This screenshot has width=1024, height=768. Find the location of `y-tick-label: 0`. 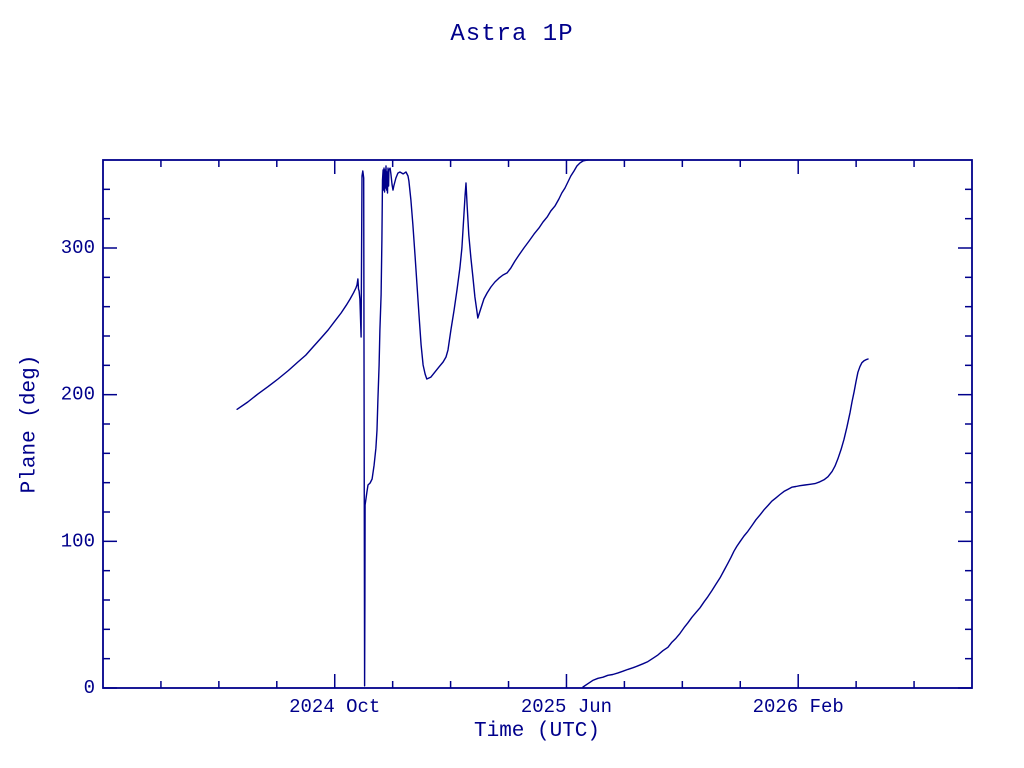

y-tick-label: 0 is located at coordinates (89, 688).